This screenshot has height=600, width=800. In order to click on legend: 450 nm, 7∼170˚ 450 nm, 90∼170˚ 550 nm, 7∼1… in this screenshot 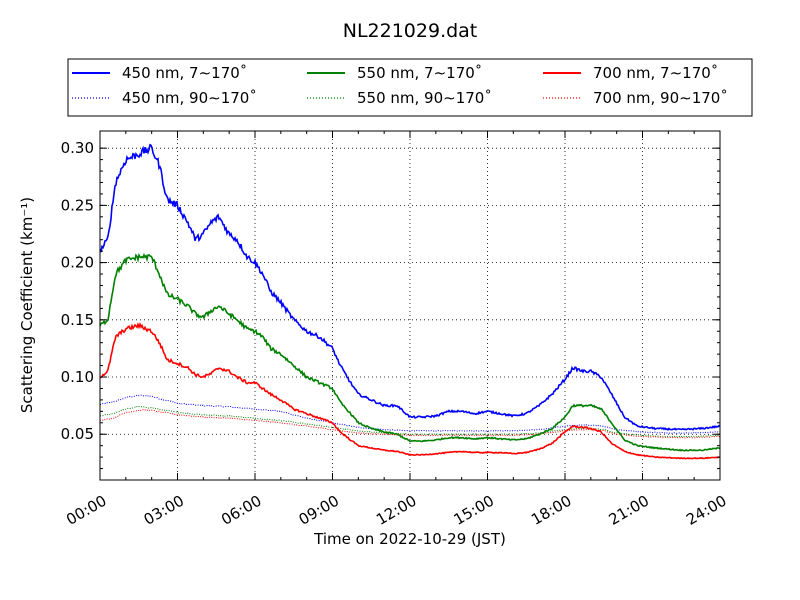, I will do `click(410, 87)`.